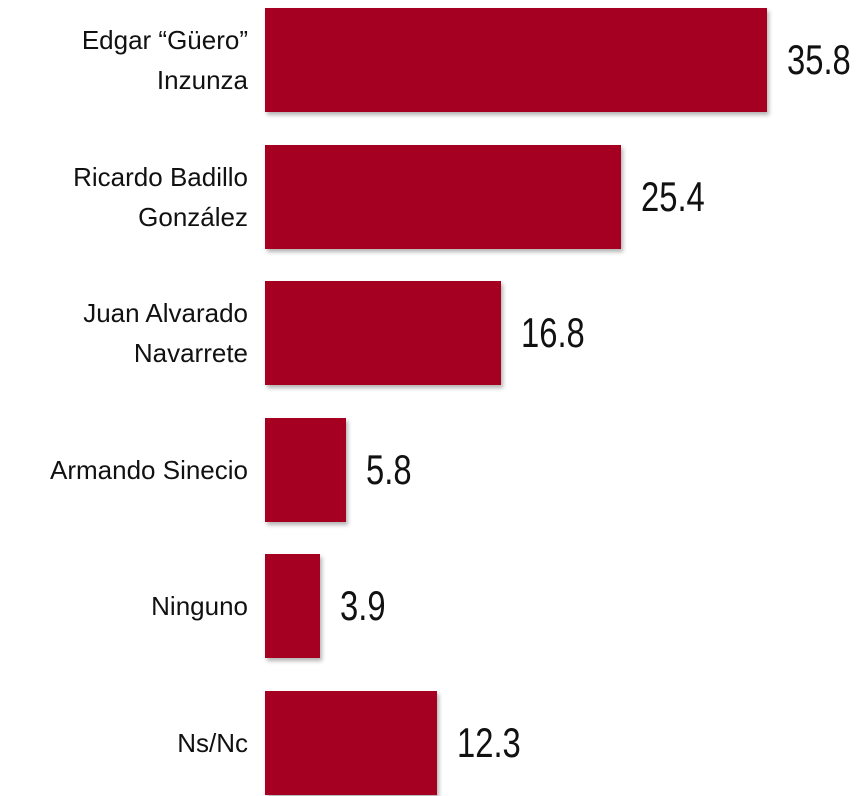 The width and height of the screenshot is (861, 796). What do you see at coordinates (149, 469) in the screenshot?
I see `category-label: Armando Sinecio` at bounding box center [149, 469].